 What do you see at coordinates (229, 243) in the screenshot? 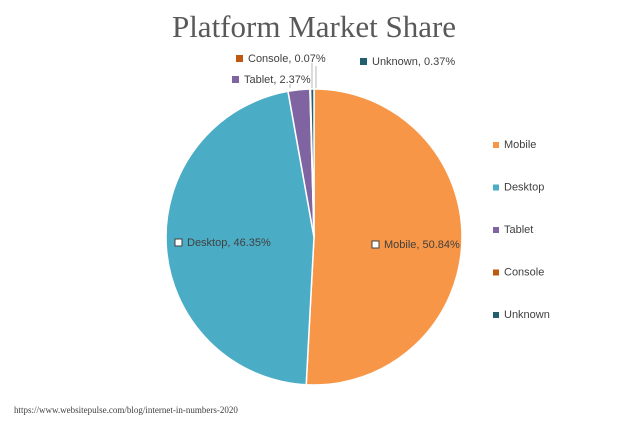
I see `data-label: Desktop, 46.35%` at bounding box center [229, 243].